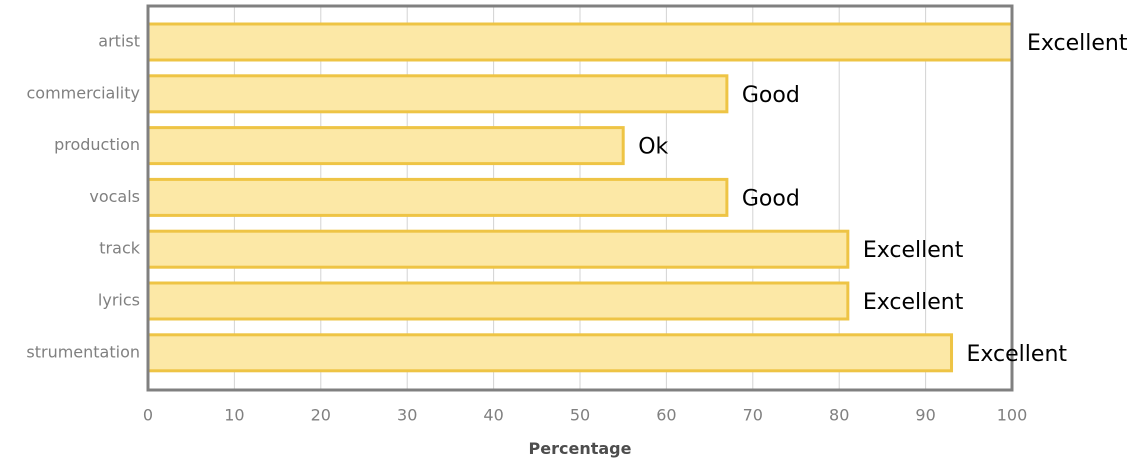  I want to click on category-label: commerciality, so click(83, 92).